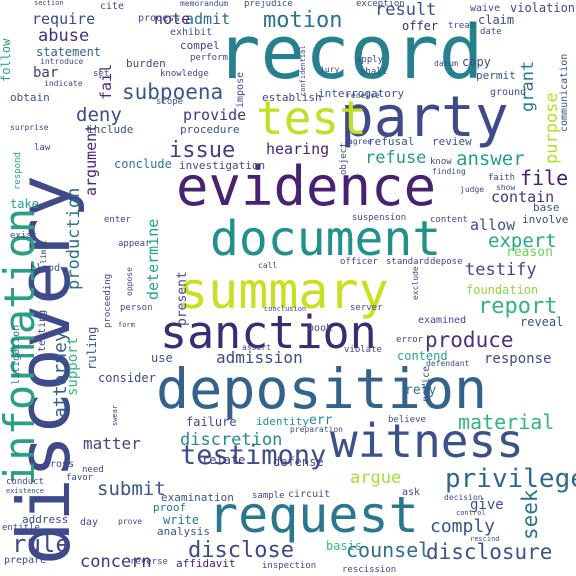 Image resolution: width=576 pixels, height=576 pixels. Describe the element at coordinates (424, 117) in the screenshot. I see `word-party: party` at that location.